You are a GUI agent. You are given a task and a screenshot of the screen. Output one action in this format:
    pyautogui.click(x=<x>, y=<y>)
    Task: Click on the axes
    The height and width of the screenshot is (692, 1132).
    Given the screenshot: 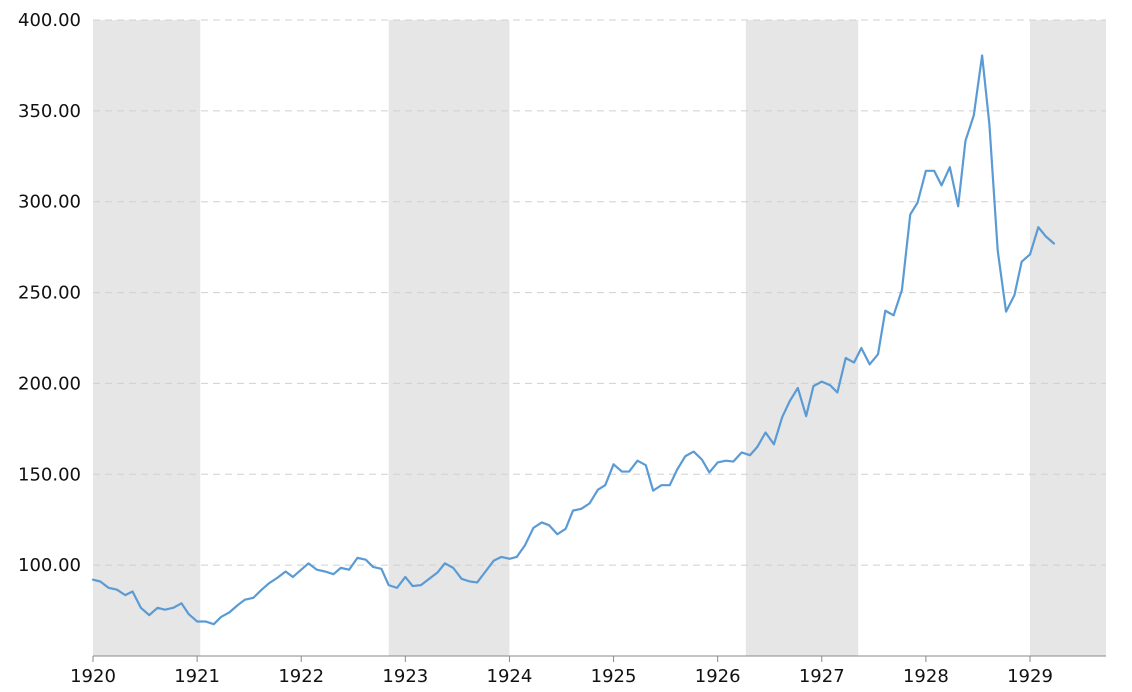 What is the action you would take?
    pyautogui.click(x=599, y=658)
    